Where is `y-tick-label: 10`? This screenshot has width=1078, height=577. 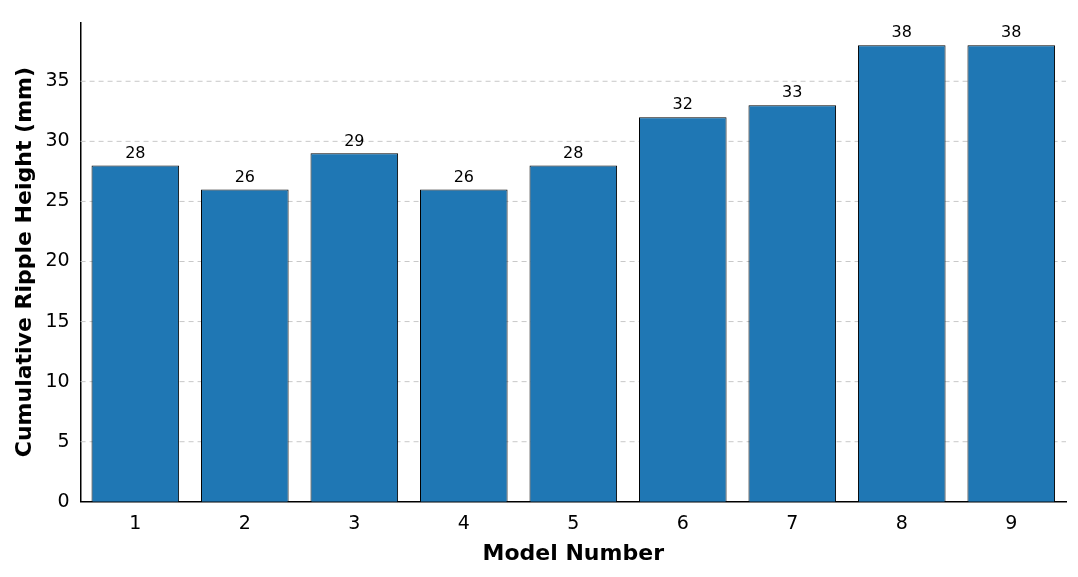 y-tick-label: 10 is located at coordinates (57, 379).